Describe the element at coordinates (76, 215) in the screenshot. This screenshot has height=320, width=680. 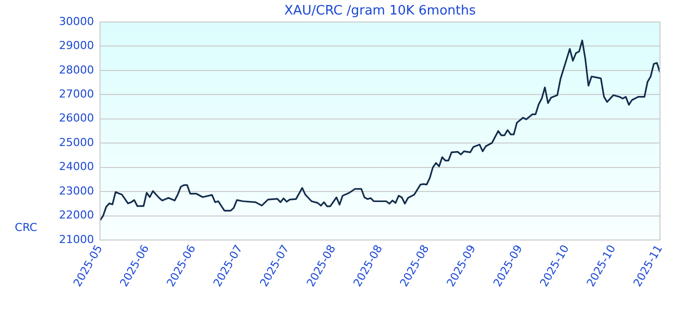
I see `y-tick-label: 22000` at that location.